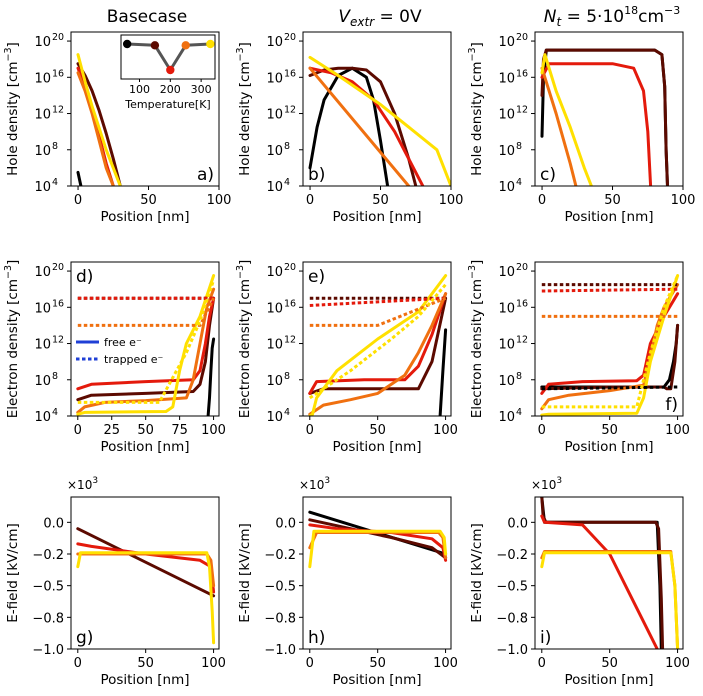  What do you see at coordinates (612, 16) in the screenshot?
I see `column-title-nt: Nt = 5·1018cm−3` at bounding box center [612, 16].